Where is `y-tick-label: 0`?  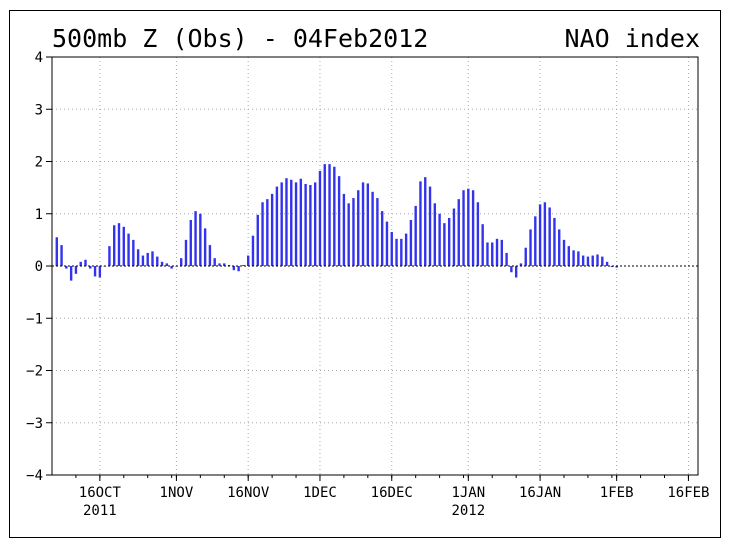
y-tick-label: 0 is located at coordinates (39, 267).